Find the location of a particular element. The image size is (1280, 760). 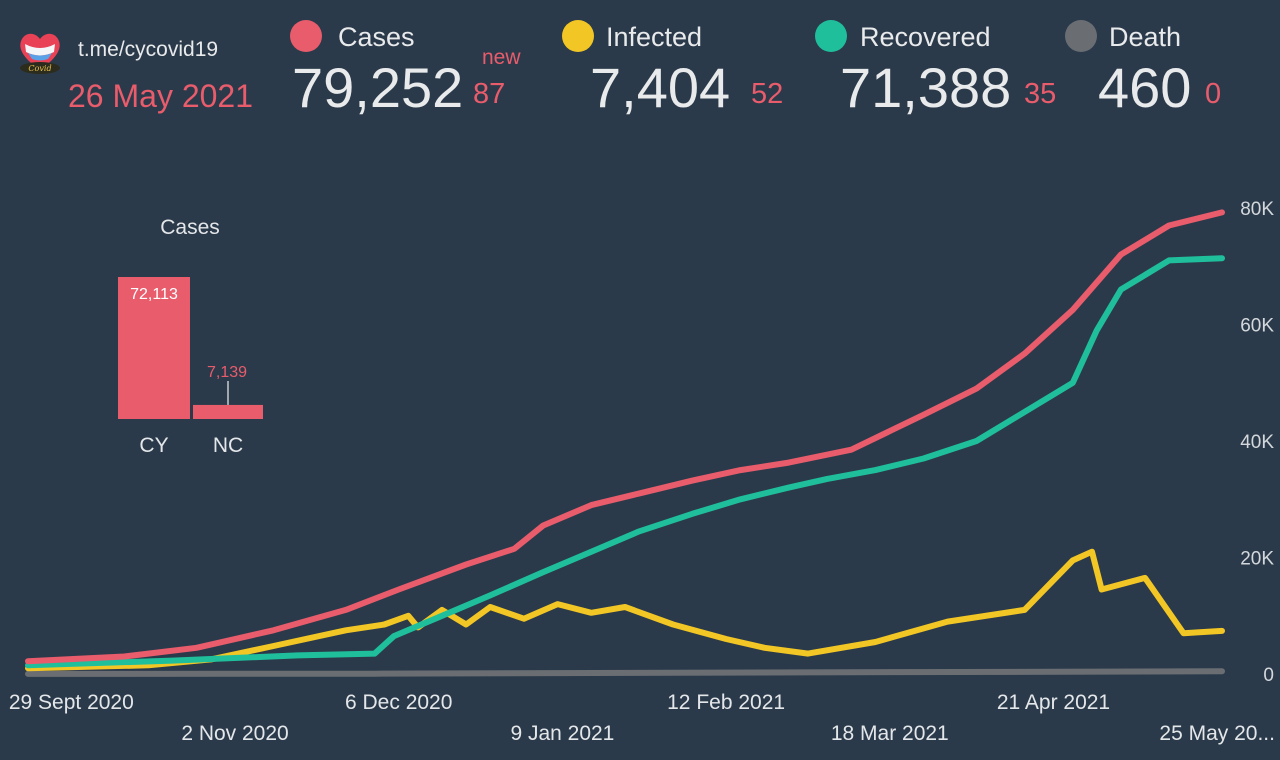

death-label: Death is located at coordinates (1145, 37).